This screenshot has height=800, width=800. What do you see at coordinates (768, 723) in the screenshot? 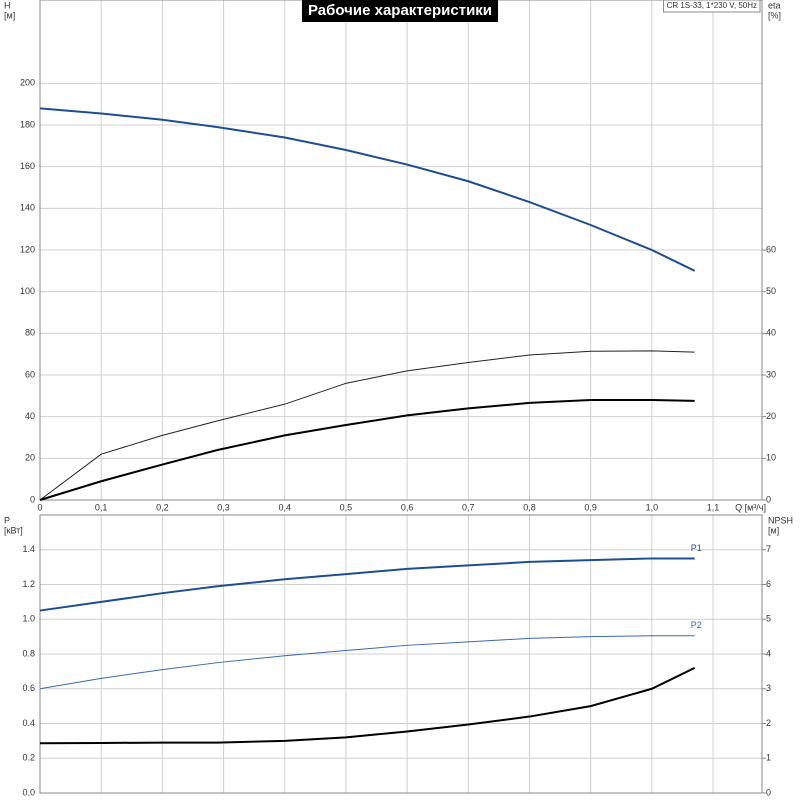
I see `y2-tick-label: 2` at bounding box center [768, 723].